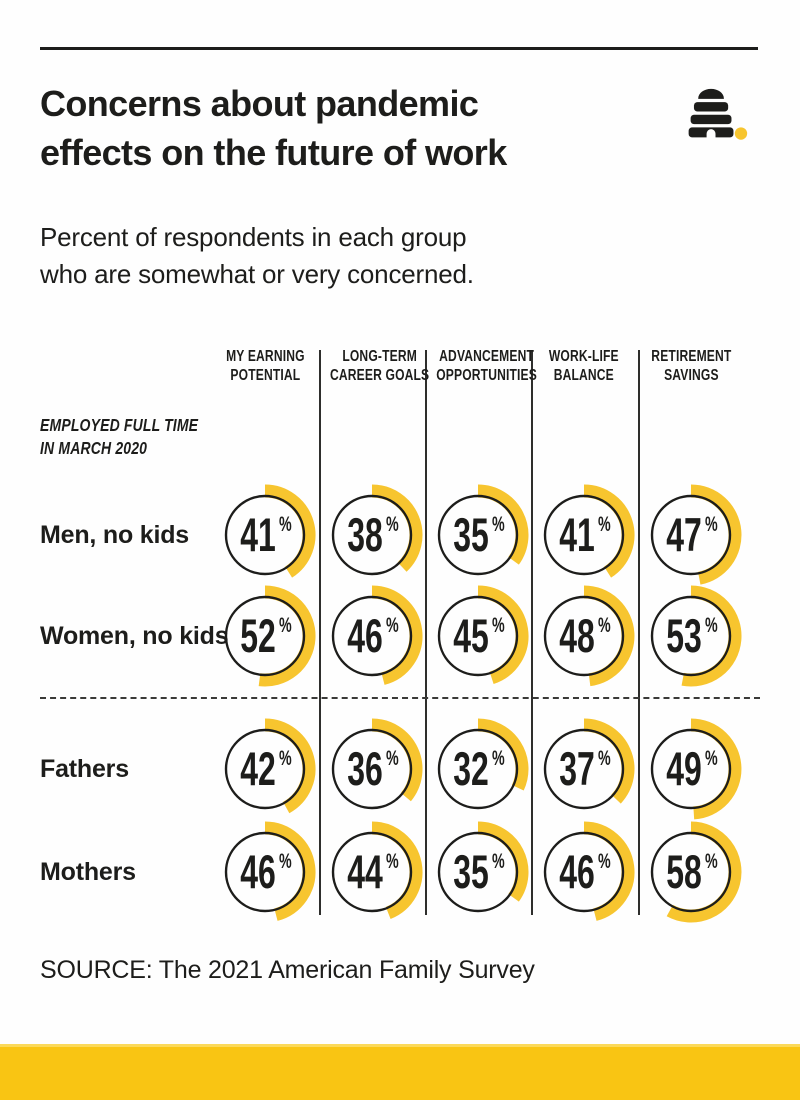  Describe the element at coordinates (471, 636) in the screenshot. I see `donut-value: 45` at that location.